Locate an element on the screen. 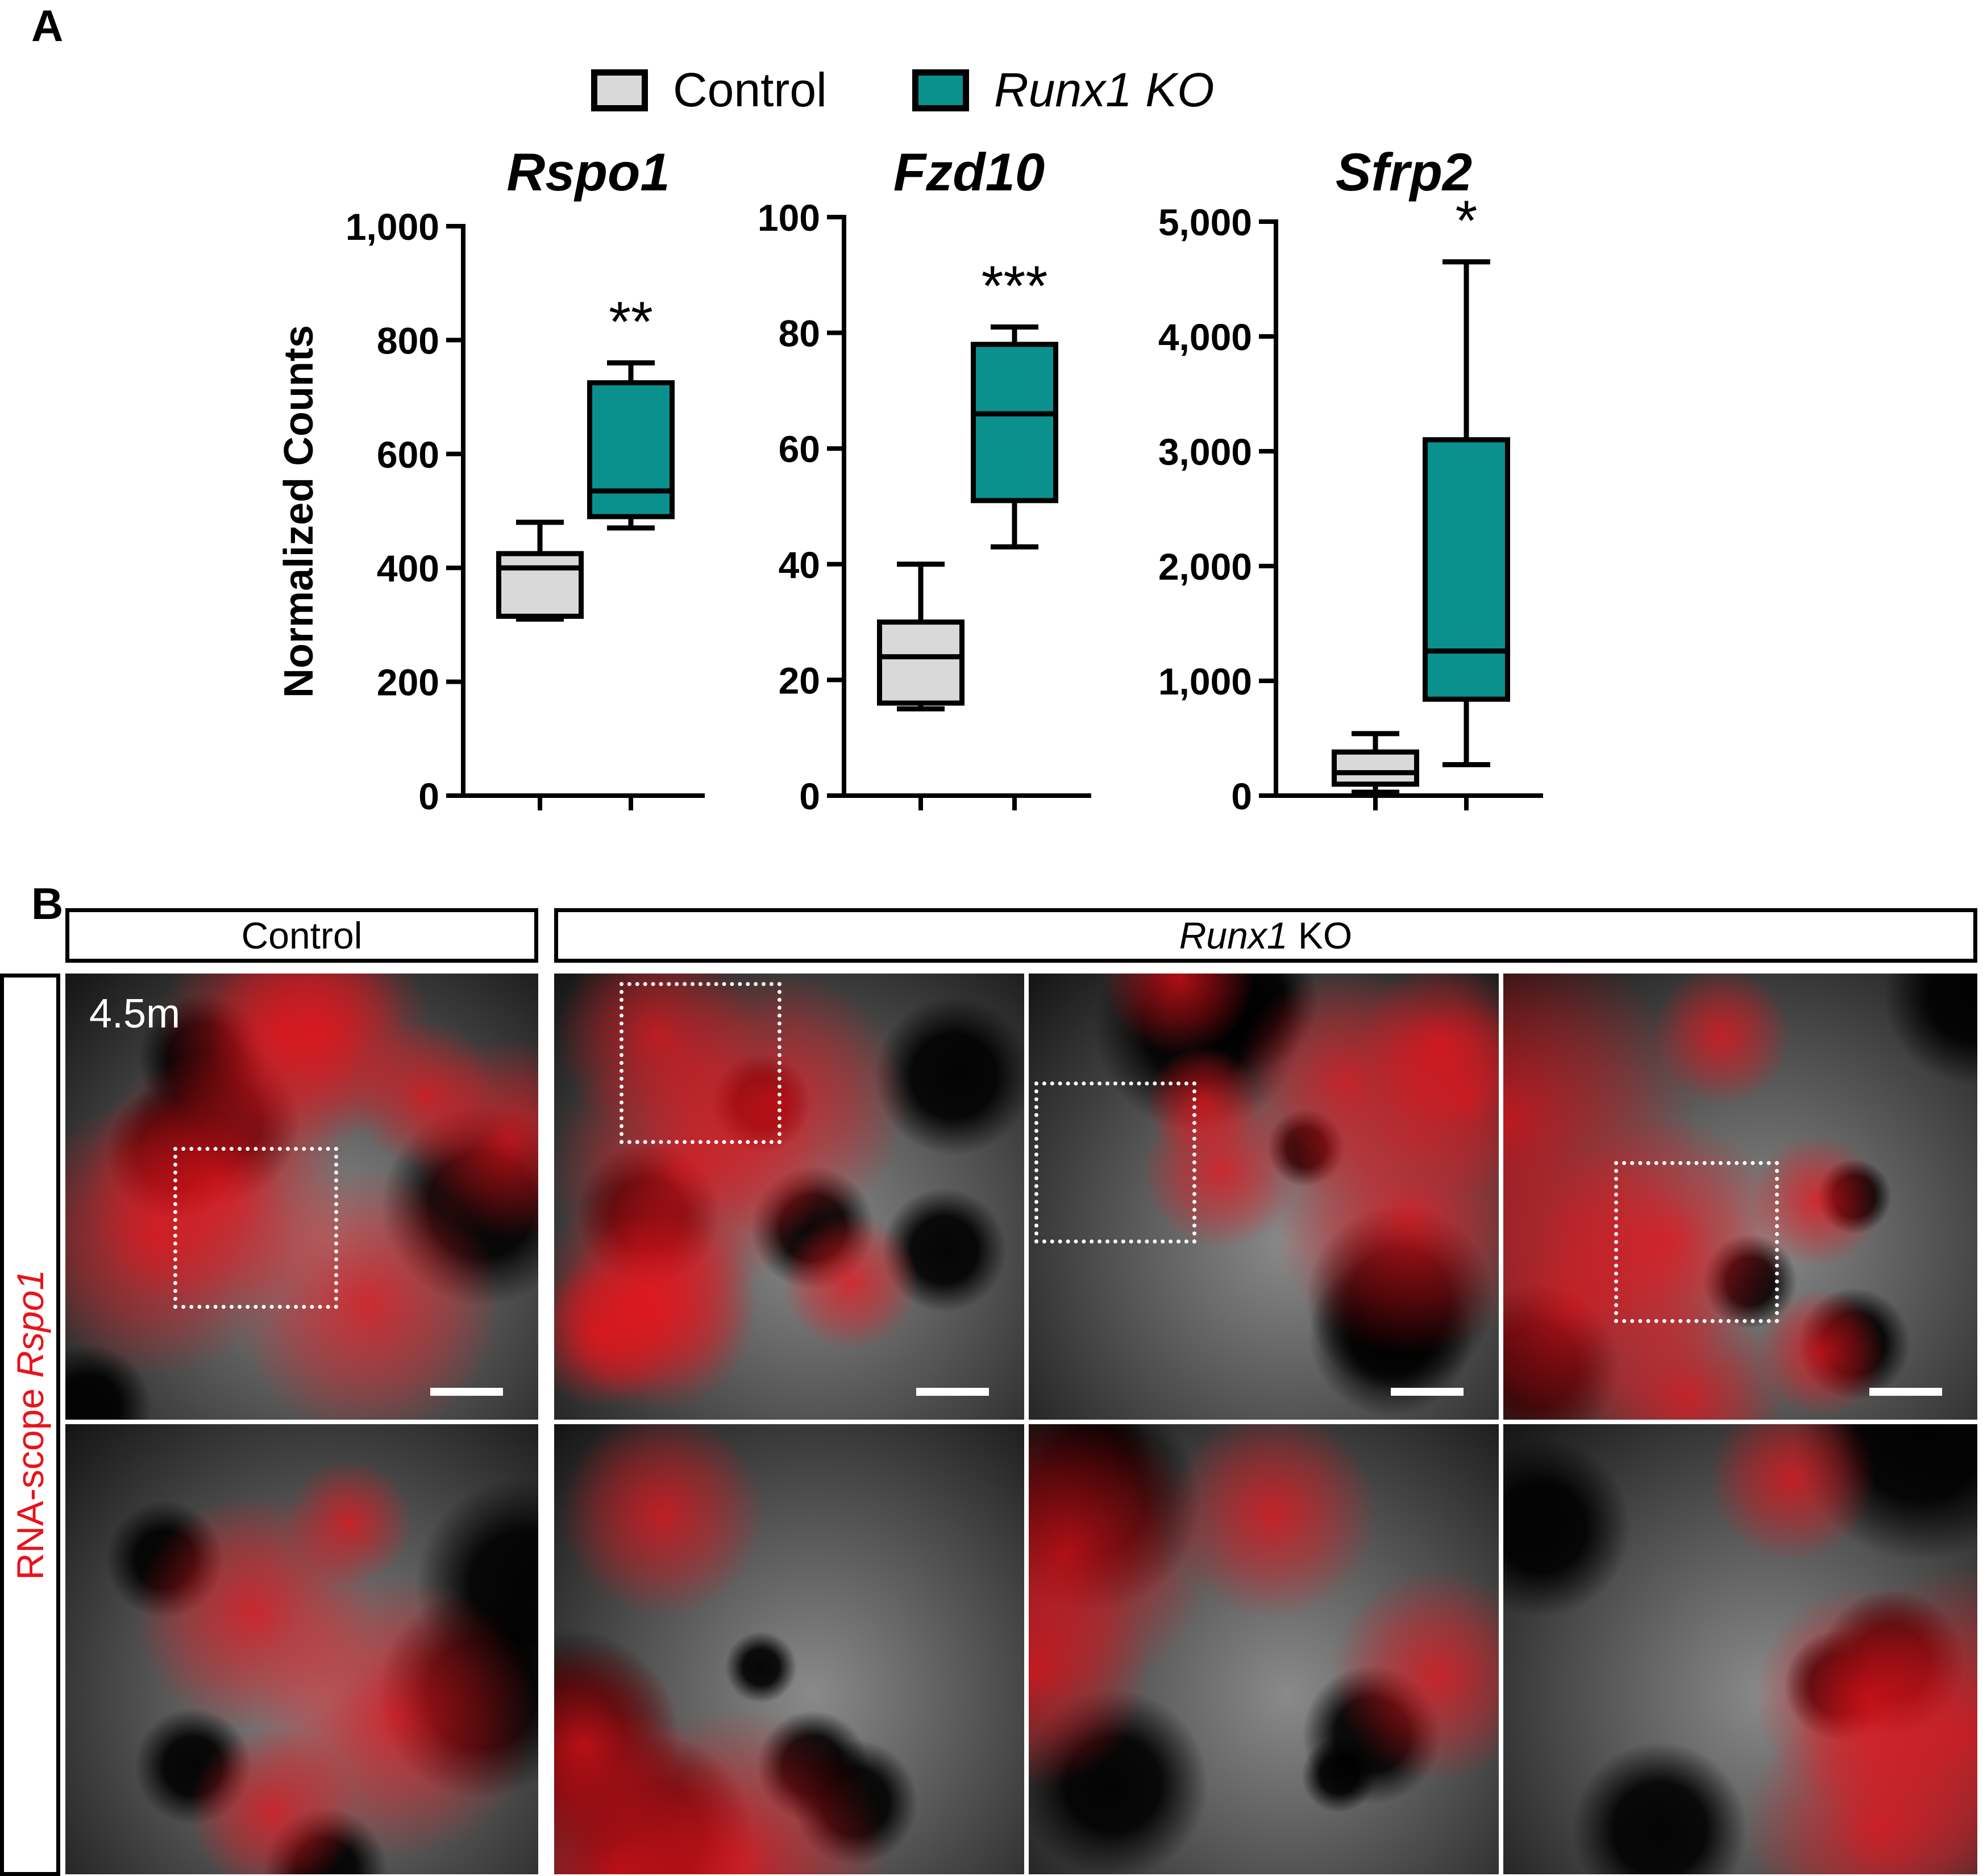 This screenshot has width=1983, height=1876. box-2-runx1-ko is located at coordinates (1466, 569).